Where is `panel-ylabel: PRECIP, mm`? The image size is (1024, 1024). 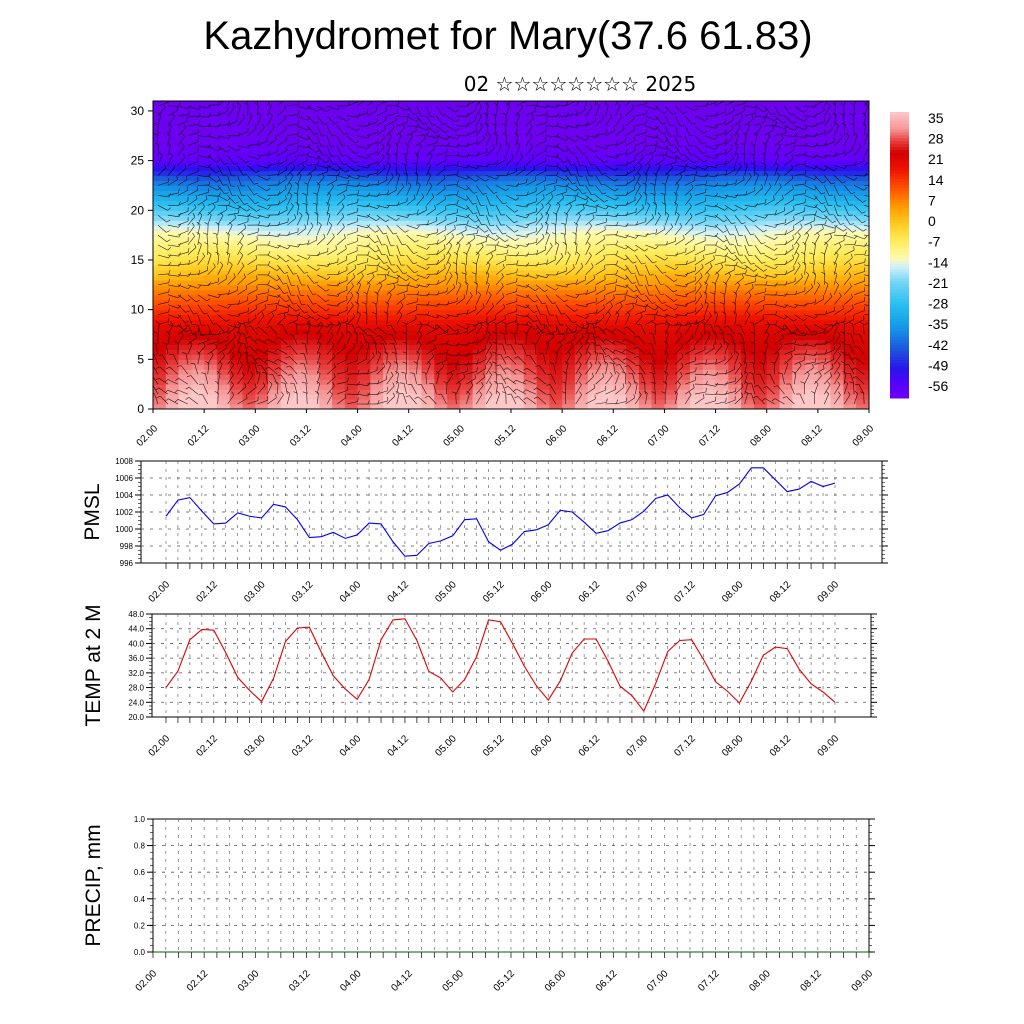 panel-ylabel: PRECIP, mm is located at coordinates (93, 885).